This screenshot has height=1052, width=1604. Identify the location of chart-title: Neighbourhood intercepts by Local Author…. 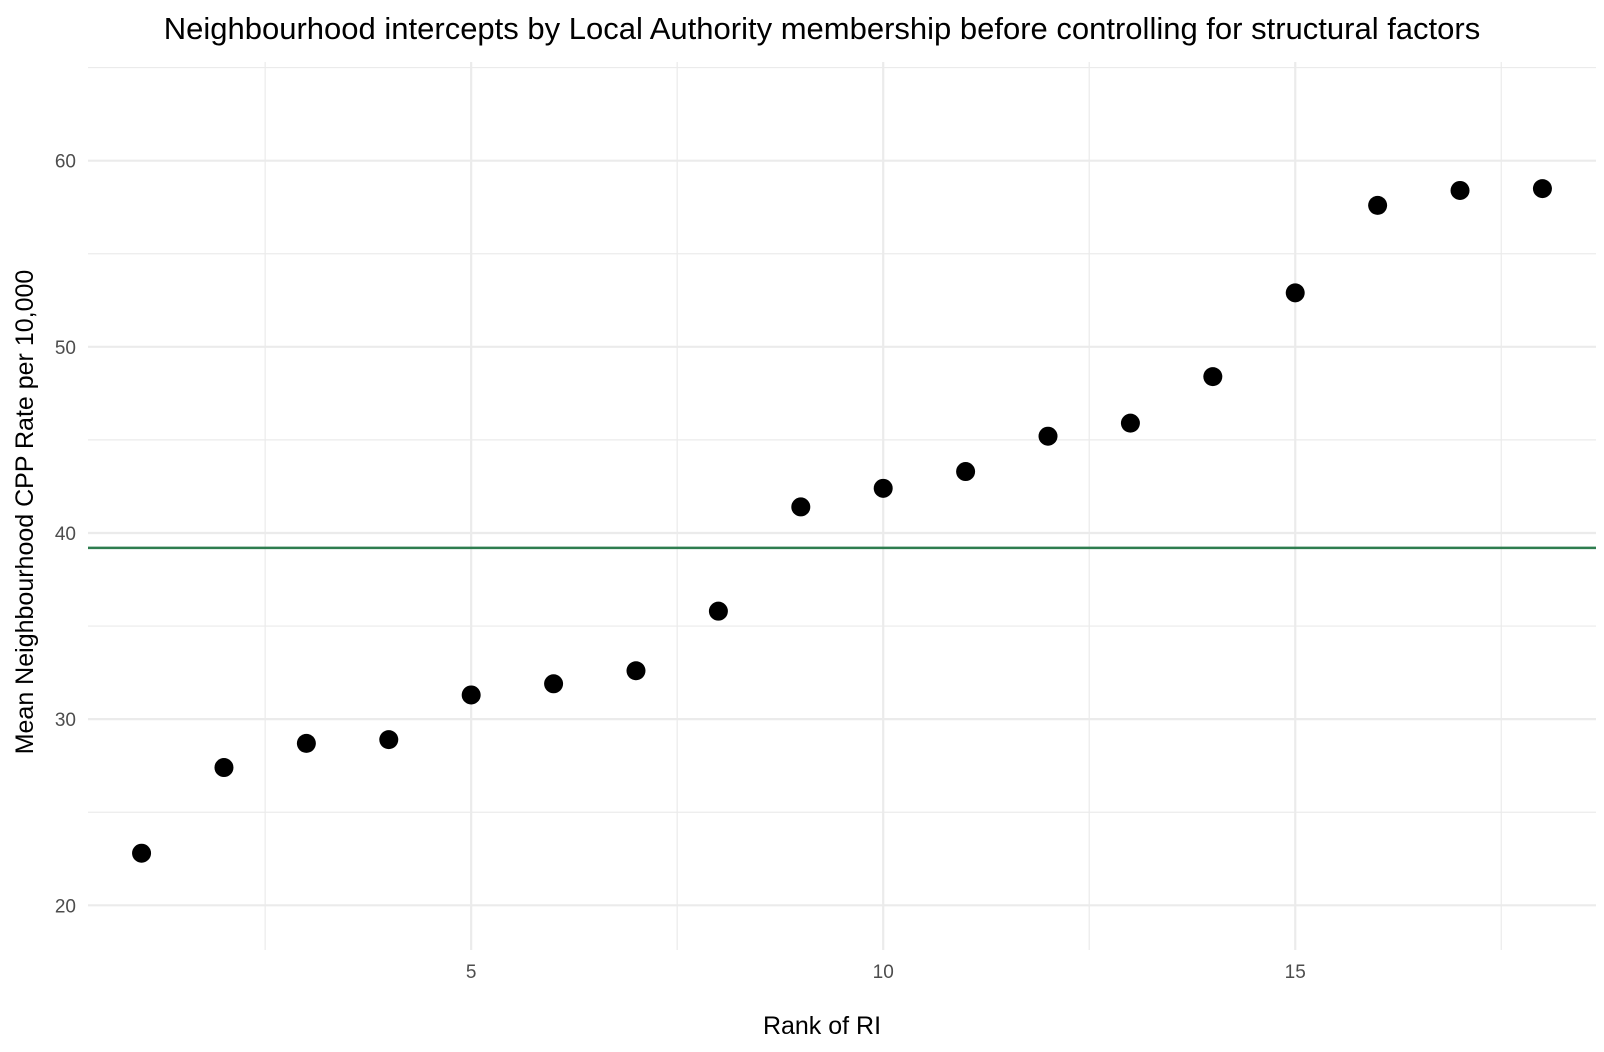
(822, 28).